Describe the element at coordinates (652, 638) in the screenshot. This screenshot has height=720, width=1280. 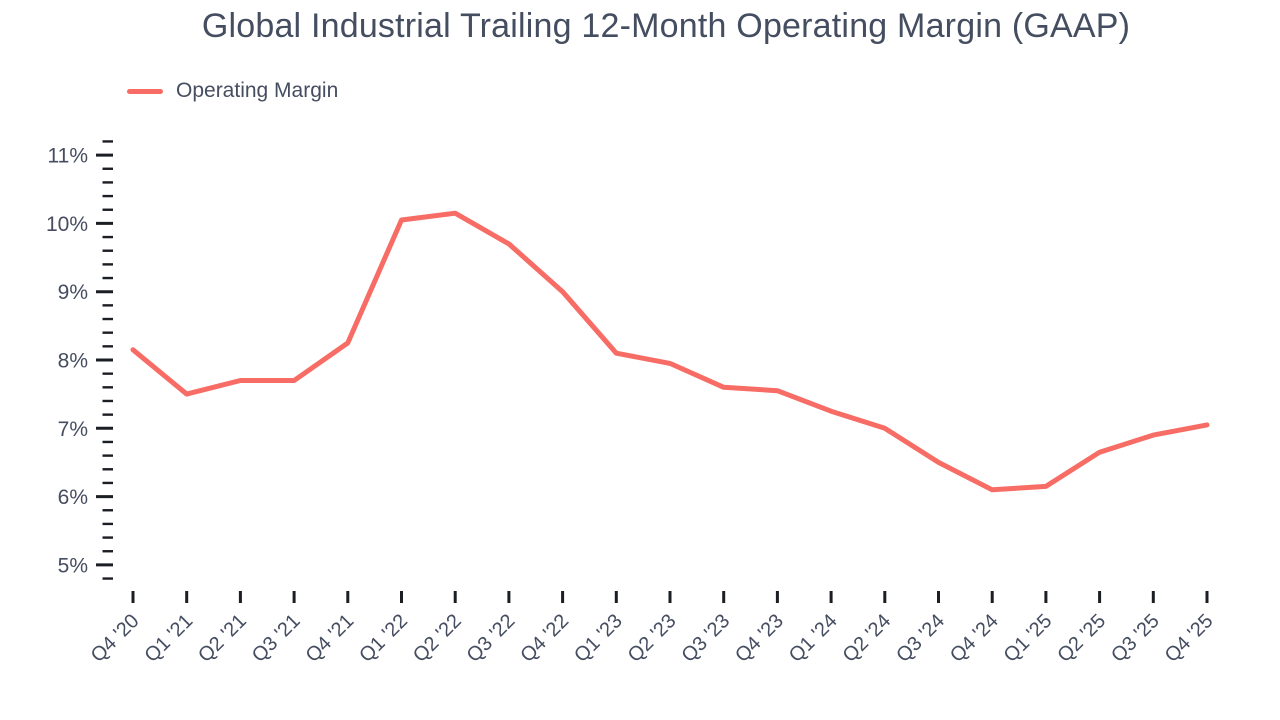
I see `x-tick-label: Q2 '23` at that location.